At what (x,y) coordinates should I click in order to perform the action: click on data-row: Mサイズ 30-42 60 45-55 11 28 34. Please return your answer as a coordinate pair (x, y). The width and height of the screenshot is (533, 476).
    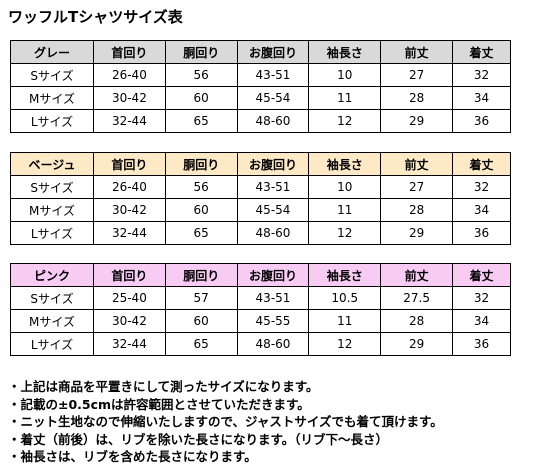
    Looking at the image, I should click on (260, 321).